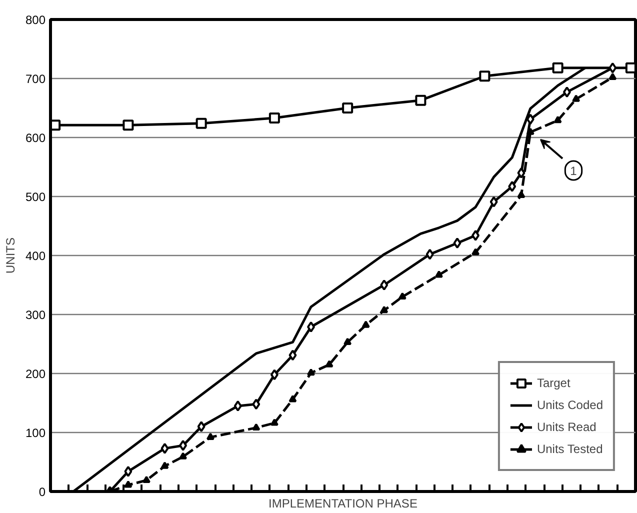 The image size is (637, 513). What do you see at coordinates (569, 449) in the screenshot?
I see `legend-label: Units Tested` at bounding box center [569, 449].